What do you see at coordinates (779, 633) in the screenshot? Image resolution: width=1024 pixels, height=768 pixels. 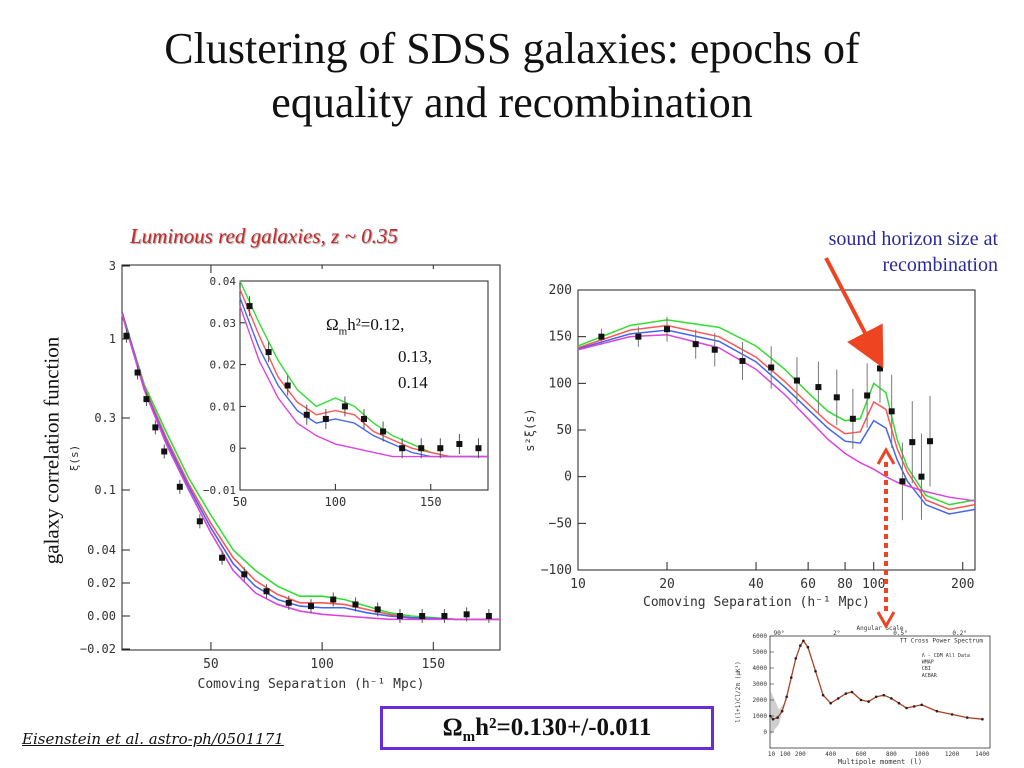 I see `cmb-top-tick-label: 90°` at bounding box center [779, 633].